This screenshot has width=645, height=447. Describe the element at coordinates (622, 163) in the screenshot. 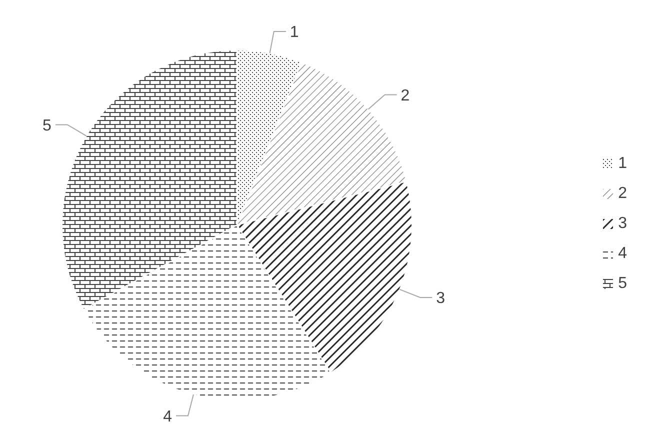

I see `legend-label: 1` at that location.